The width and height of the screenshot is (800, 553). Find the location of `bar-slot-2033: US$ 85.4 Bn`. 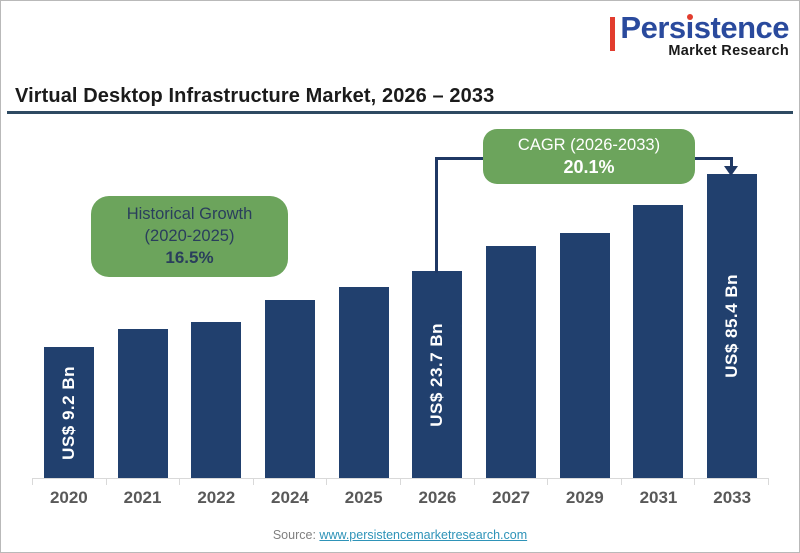

bar-slot-2033: US$ 85.4 Bn is located at coordinates (732, 304).